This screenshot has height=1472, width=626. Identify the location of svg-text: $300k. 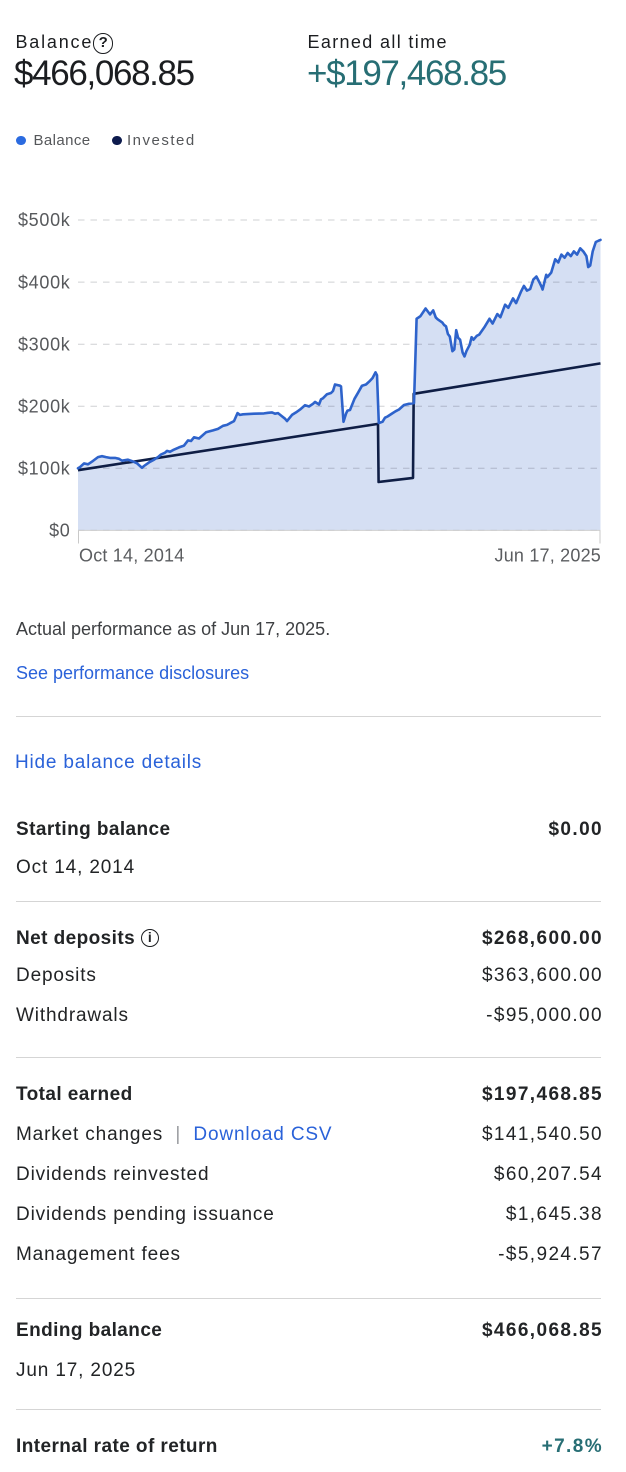
(44, 344).